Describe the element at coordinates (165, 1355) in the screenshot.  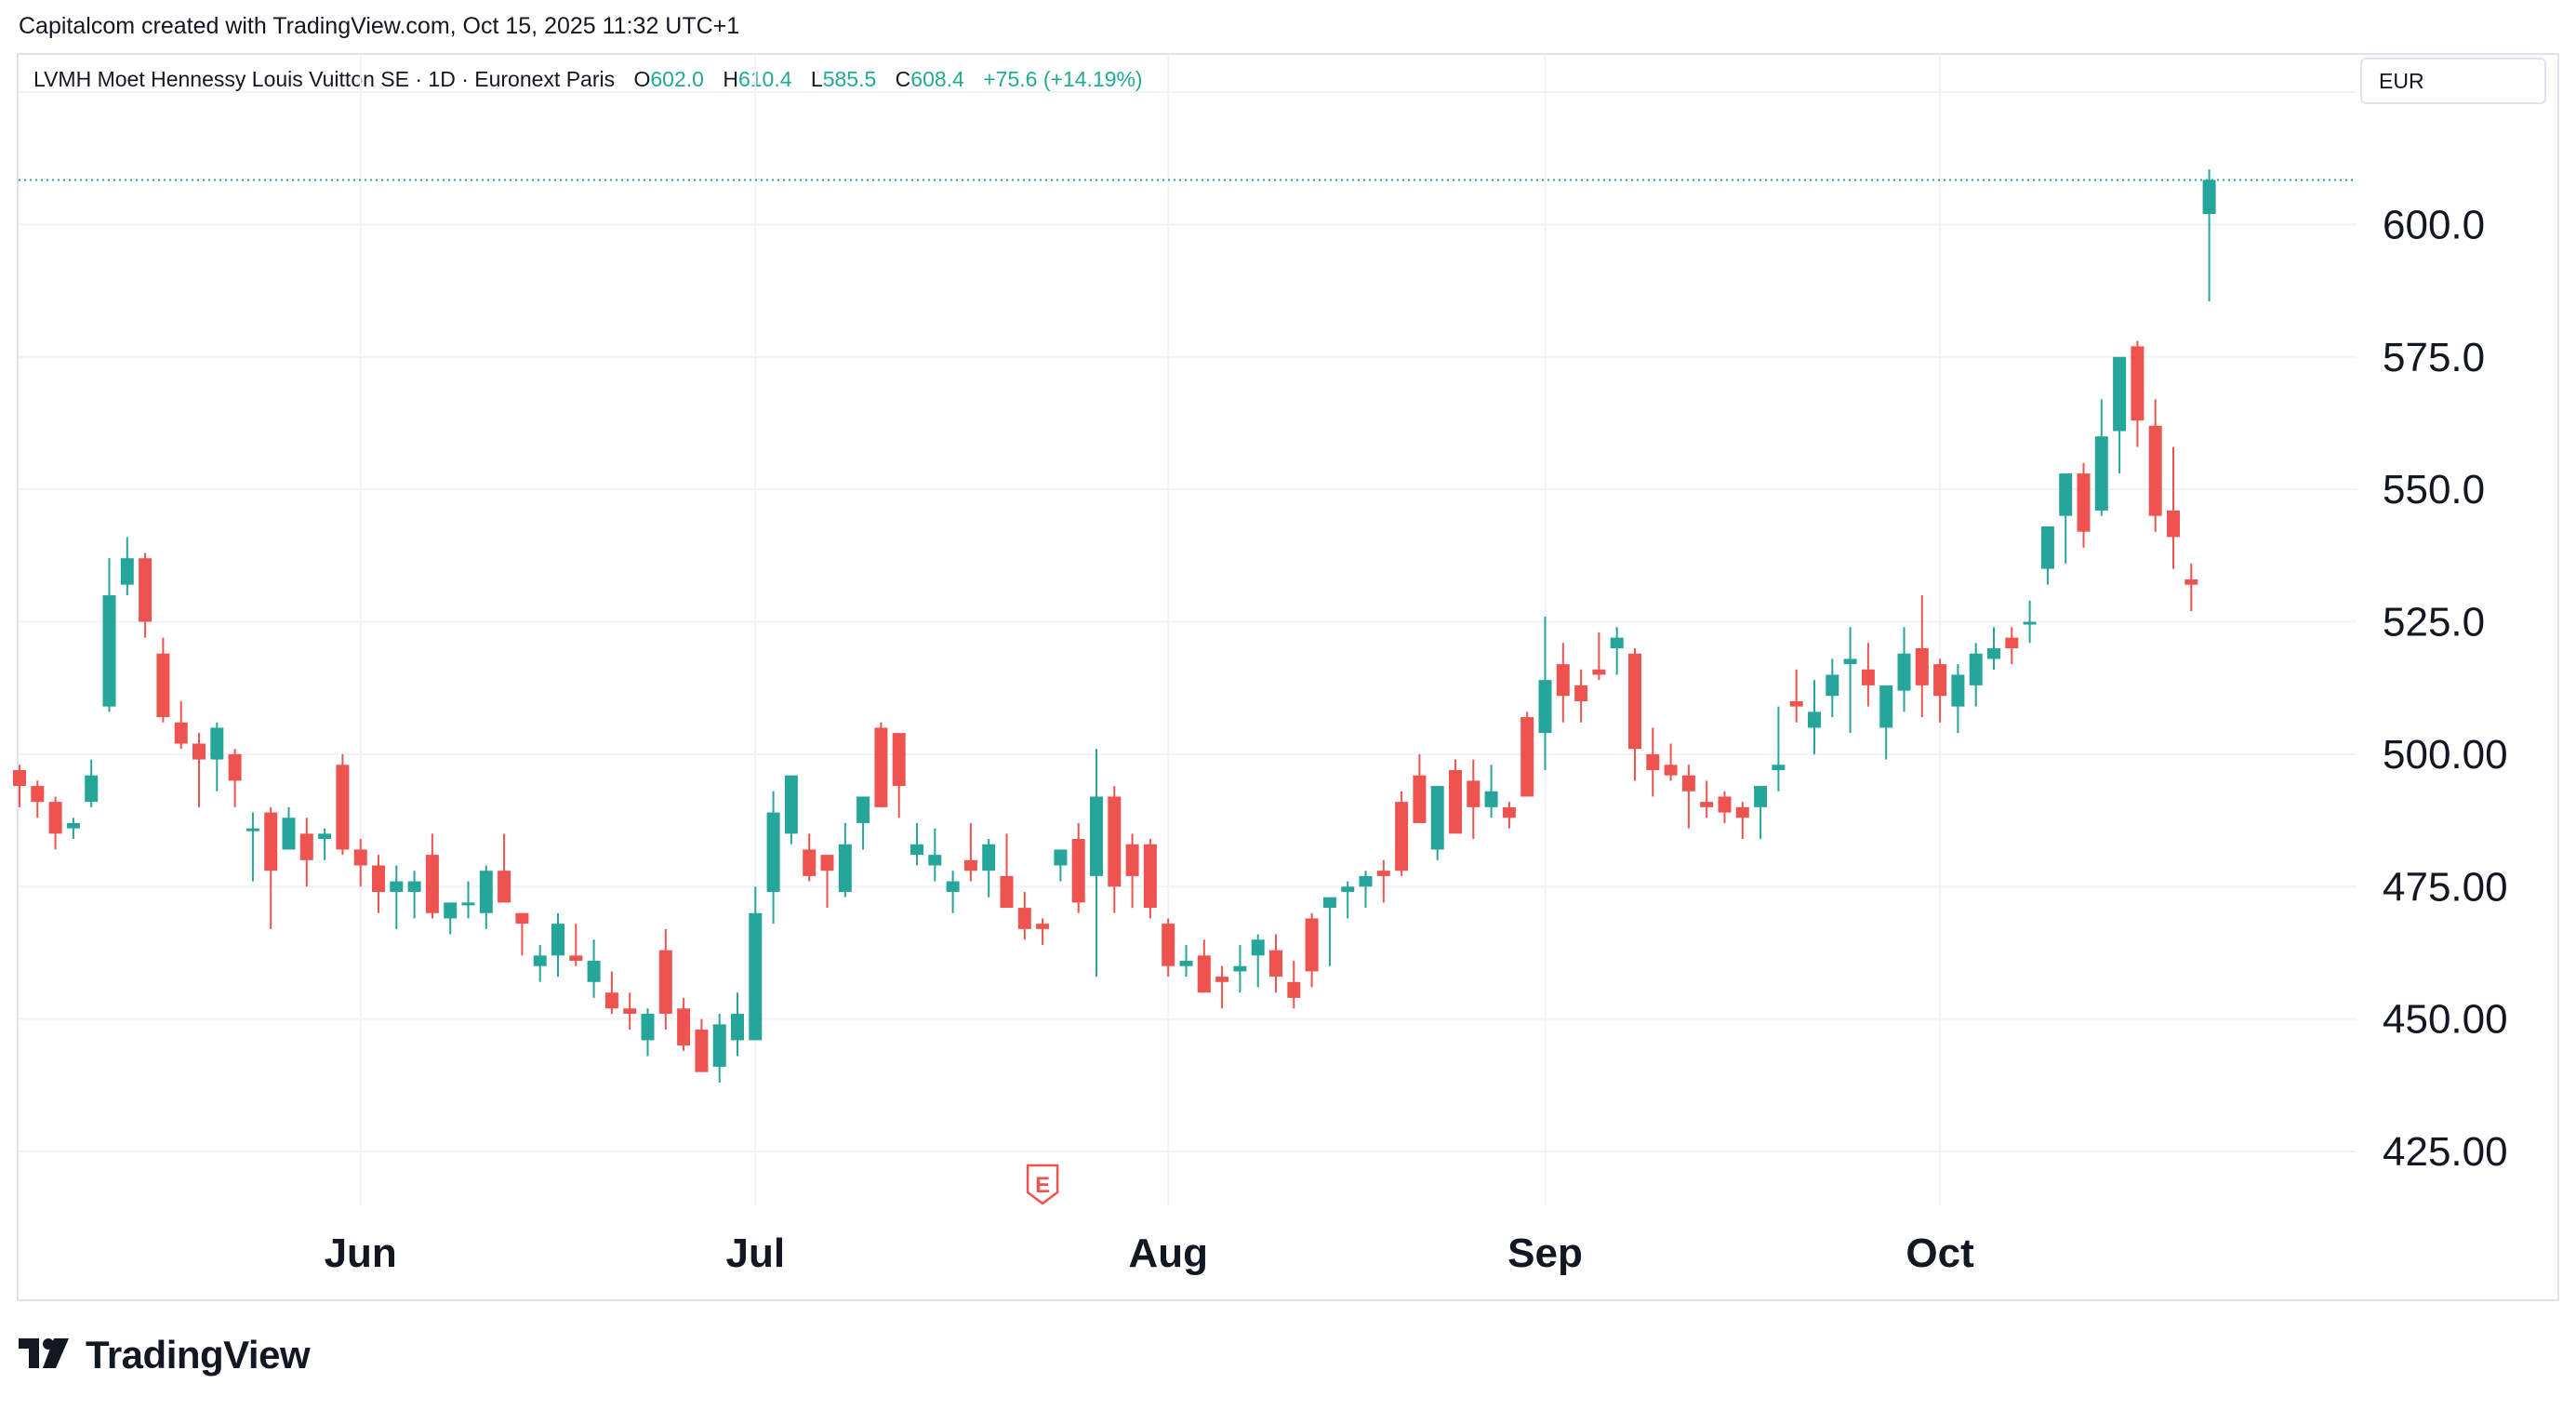
I see `tradingview-brand: TradingView` at that location.